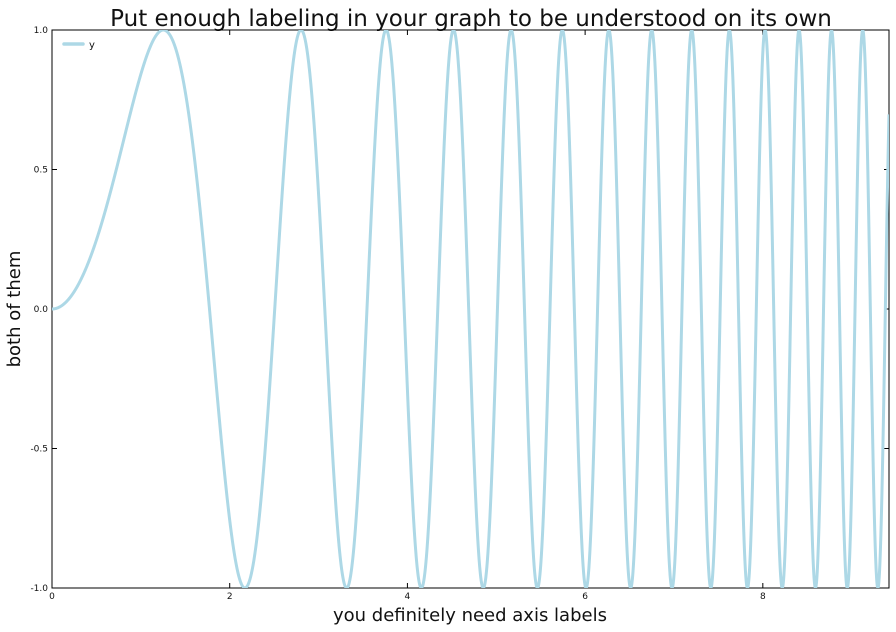  What do you see at coordinates (41, 171) in the screenshot?
I see `y-tick-label: 0.5` at bounding box center [41, 171].